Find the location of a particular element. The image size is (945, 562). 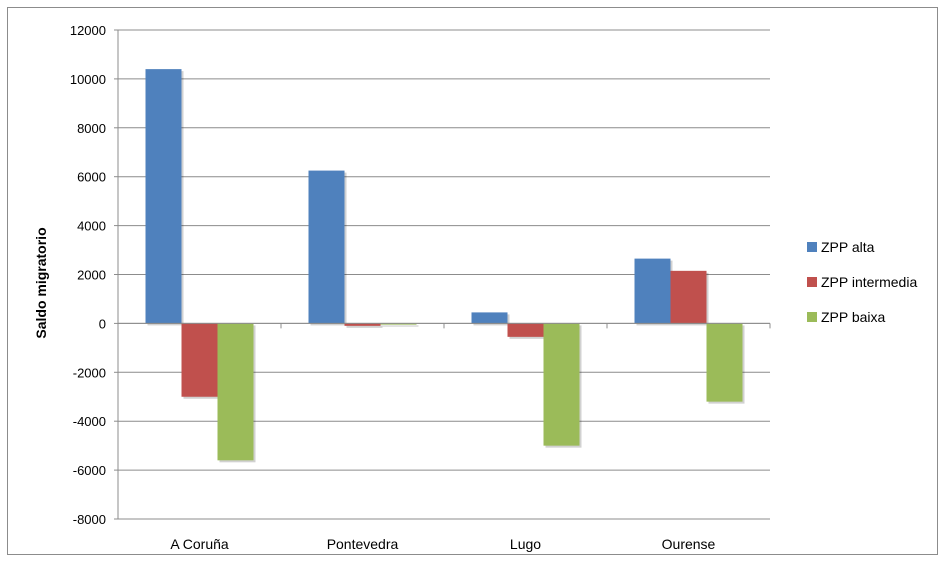

legend: ZPP alta ZPP intermedia ZPP baixa is located at coordinates (862, 282).